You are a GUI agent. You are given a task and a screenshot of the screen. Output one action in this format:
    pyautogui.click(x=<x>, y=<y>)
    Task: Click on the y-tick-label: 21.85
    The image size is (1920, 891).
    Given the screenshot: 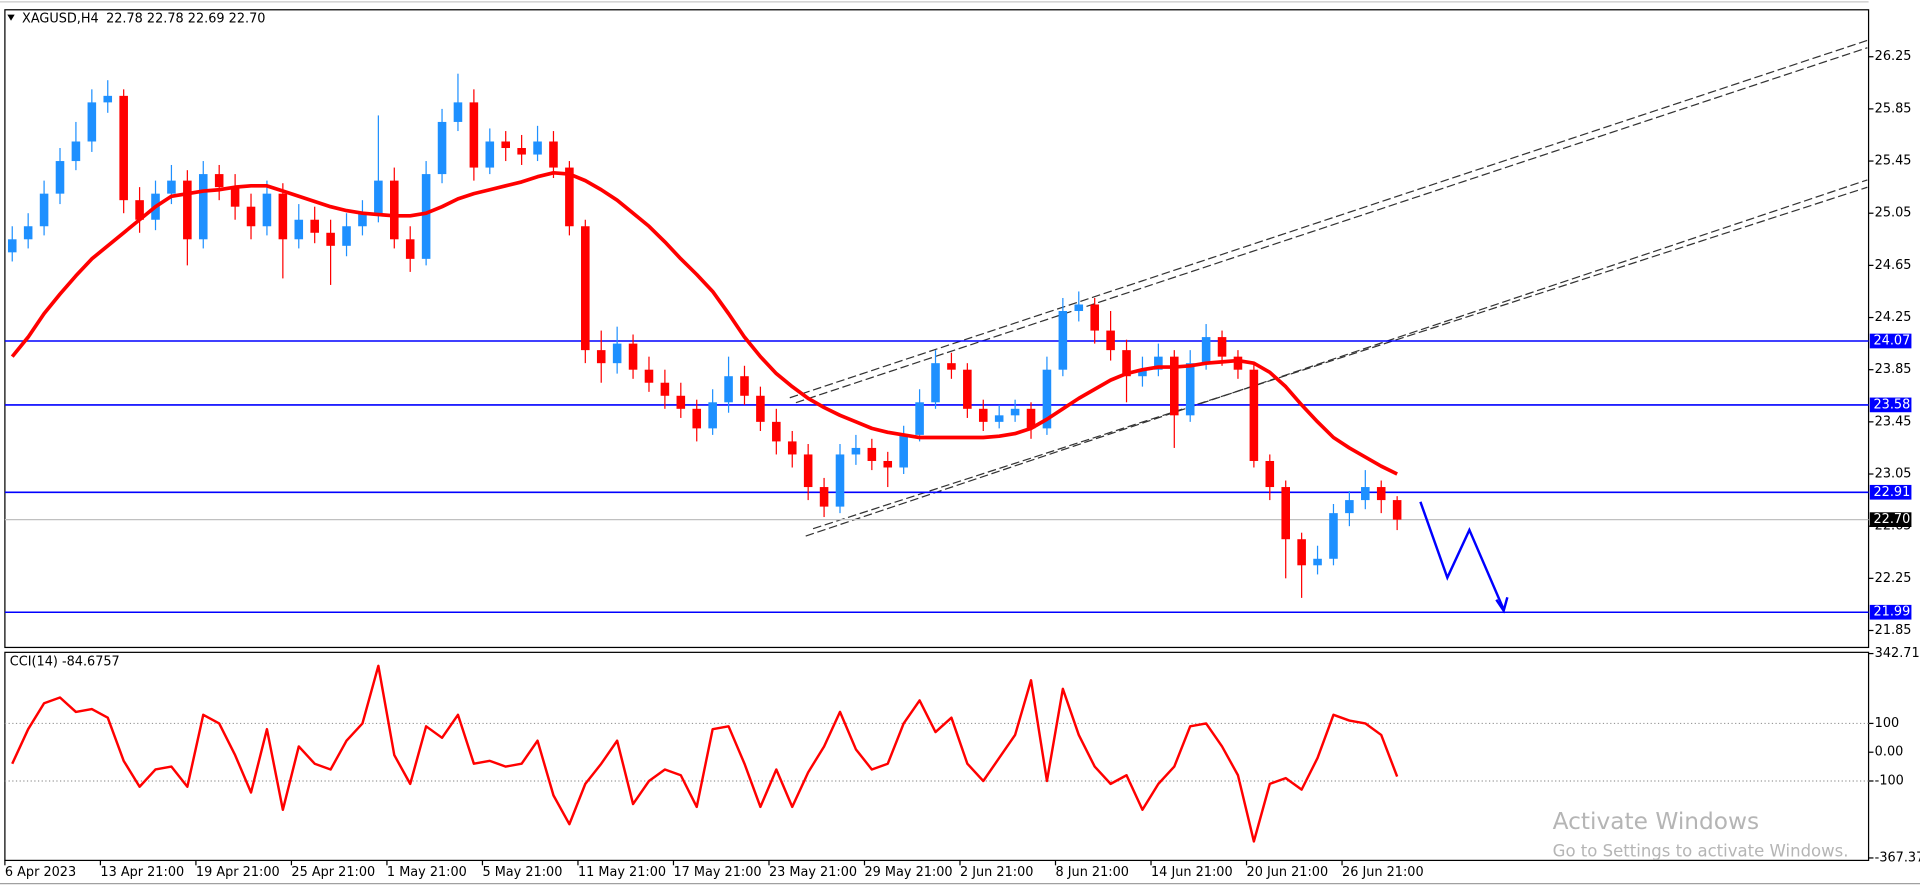 What is the action you would take?
    pyautogui.click(x=1893, y=630)
    